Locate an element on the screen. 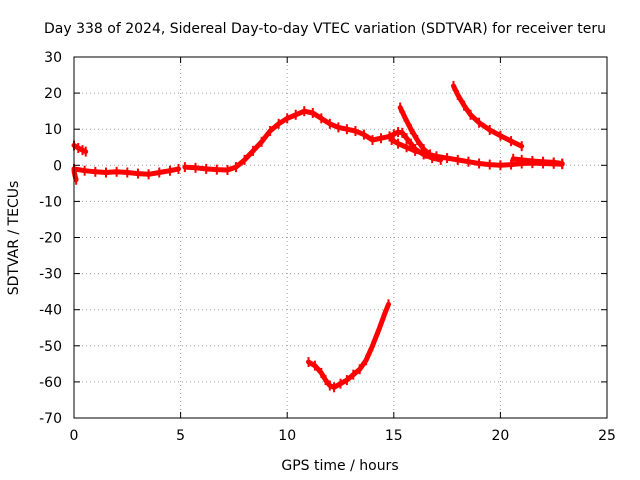 The width and height of the screenshot is (640, 480). y-tick-label: -20 is located at coordinates (50, 239).